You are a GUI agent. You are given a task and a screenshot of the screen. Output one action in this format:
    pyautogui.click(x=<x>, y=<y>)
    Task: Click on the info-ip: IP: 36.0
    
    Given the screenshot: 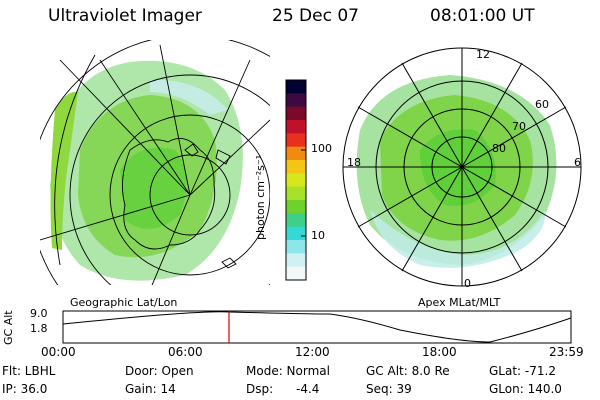 What is the action you would take?
    pyautogui.click(x=25, y=389)
    